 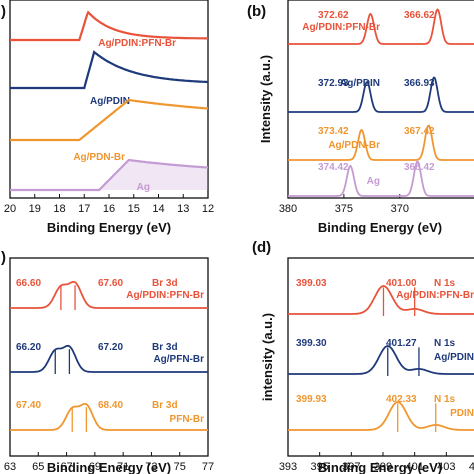 What do you see at coordinates (109, 416) in the screenshot?
I see `series-line-pfn-br` at bounding box center [109, 416].